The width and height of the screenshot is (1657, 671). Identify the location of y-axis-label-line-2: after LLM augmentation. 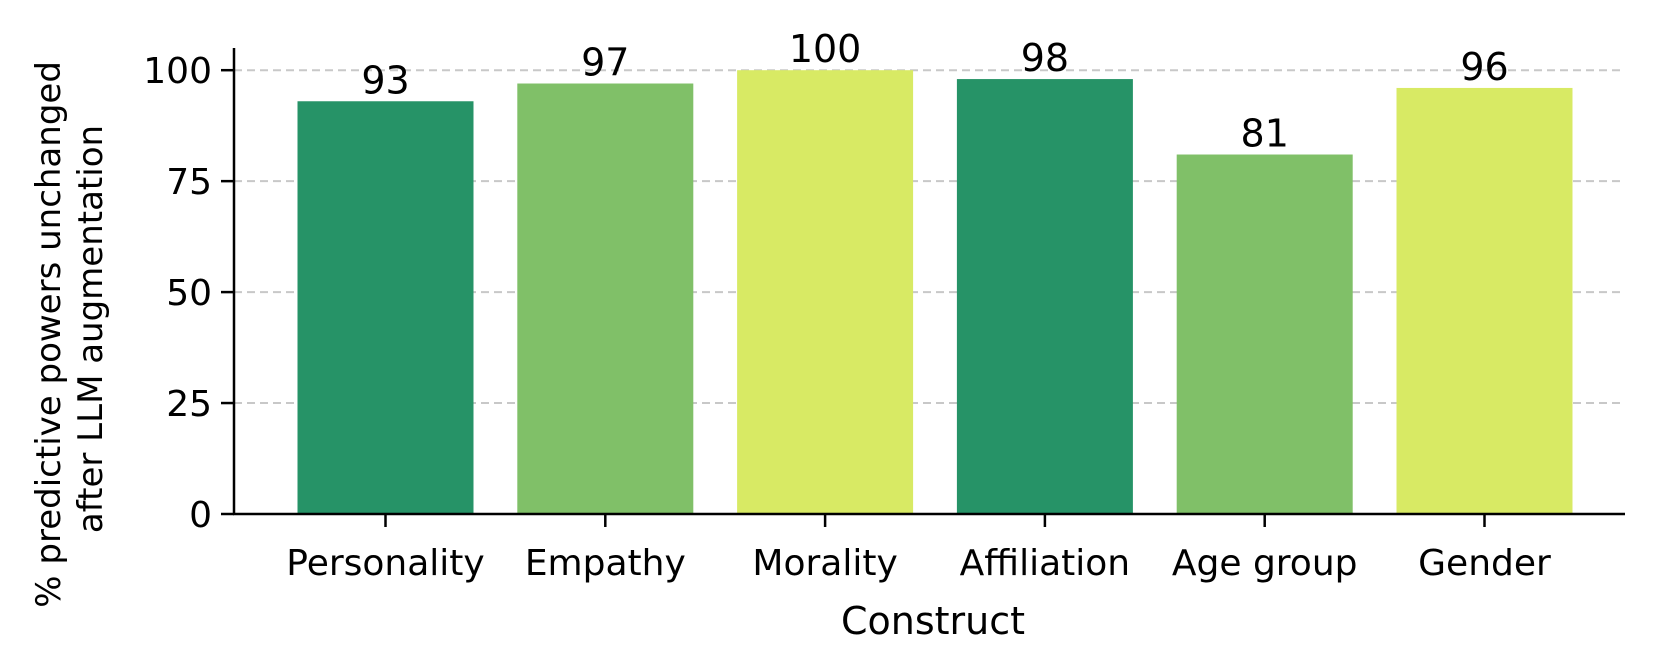
(91, 329).